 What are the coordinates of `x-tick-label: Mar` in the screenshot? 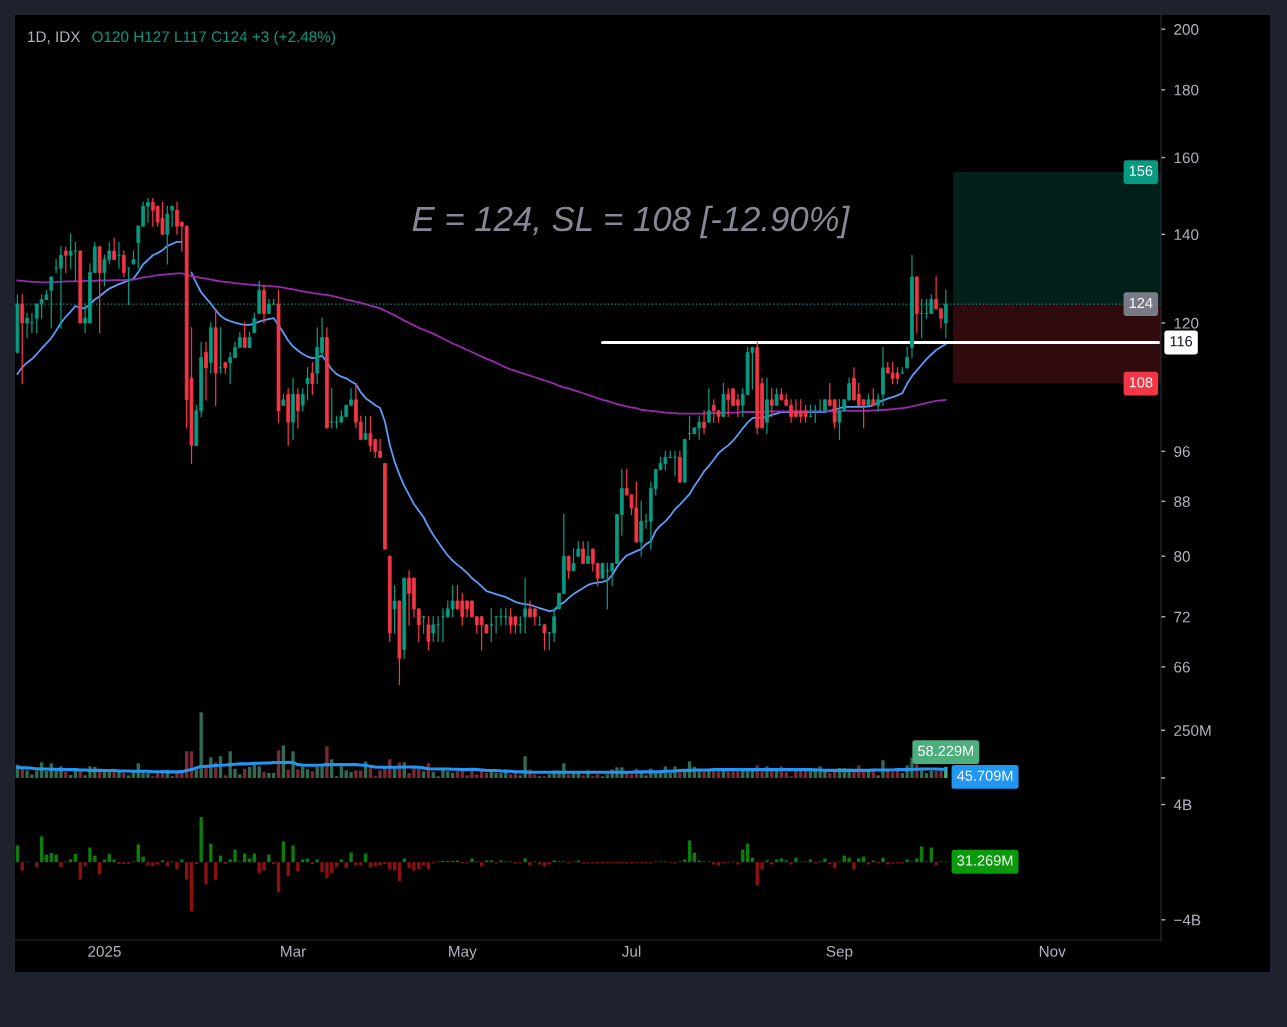 It's located at (293, 951).